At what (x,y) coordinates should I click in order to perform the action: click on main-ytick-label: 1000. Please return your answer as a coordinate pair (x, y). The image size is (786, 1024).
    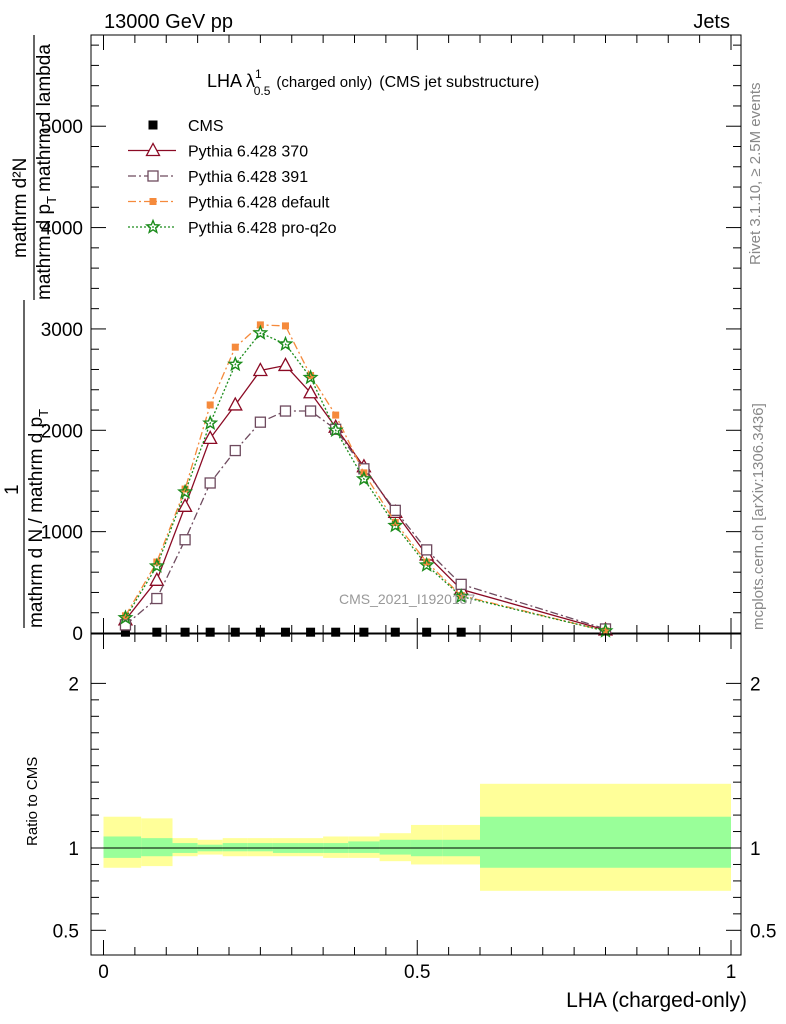
    Looking at the image, I should click on (62, 533).